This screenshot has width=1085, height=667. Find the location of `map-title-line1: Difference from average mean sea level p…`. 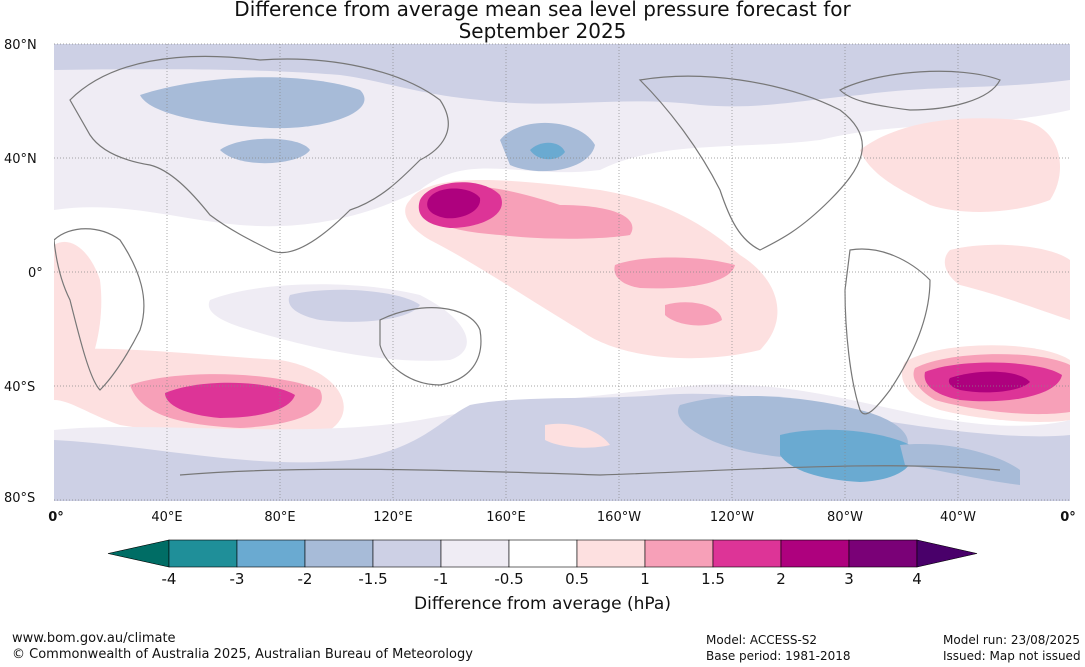

map-title-line1: Difference from average mean sea level p… is located at coordinates (542, 10).